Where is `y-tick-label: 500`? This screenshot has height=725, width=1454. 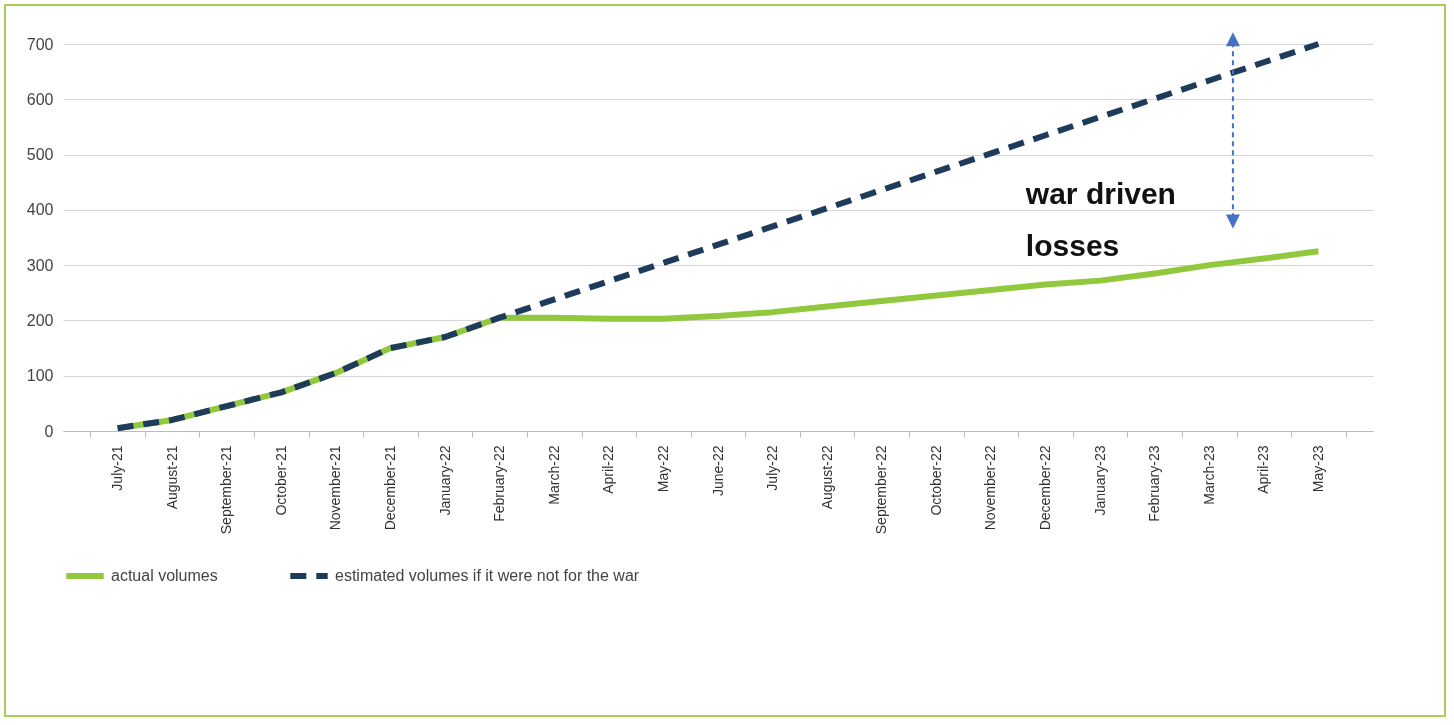 y-tick-label: 500 is located at coordinates (40, 155).